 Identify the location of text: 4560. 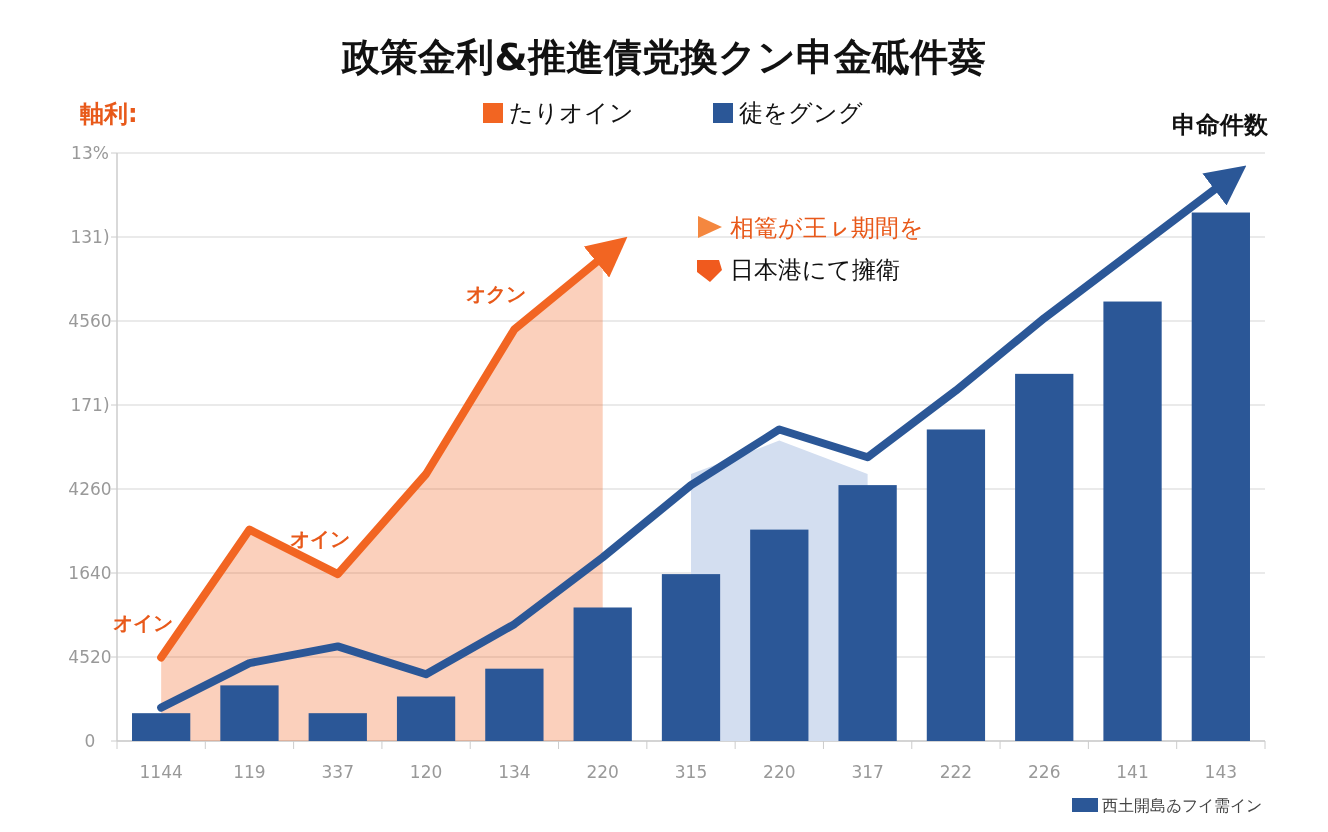
(90, 321).